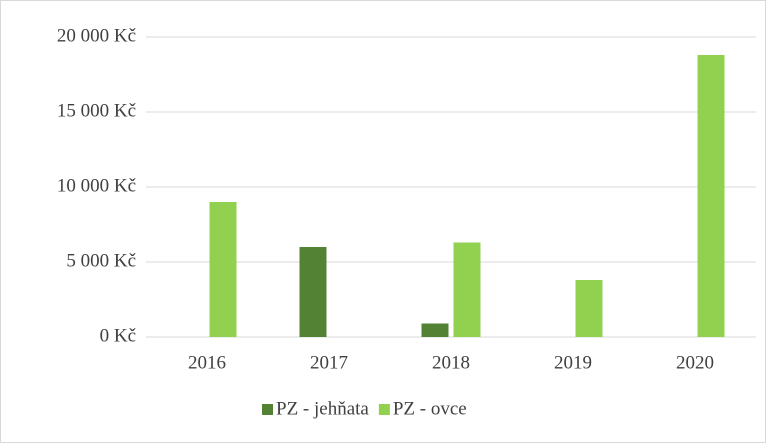 The width and height of the screenshot is (767, 444). I want to click on y-tick-label: 0 Kč, so click(118, 335).